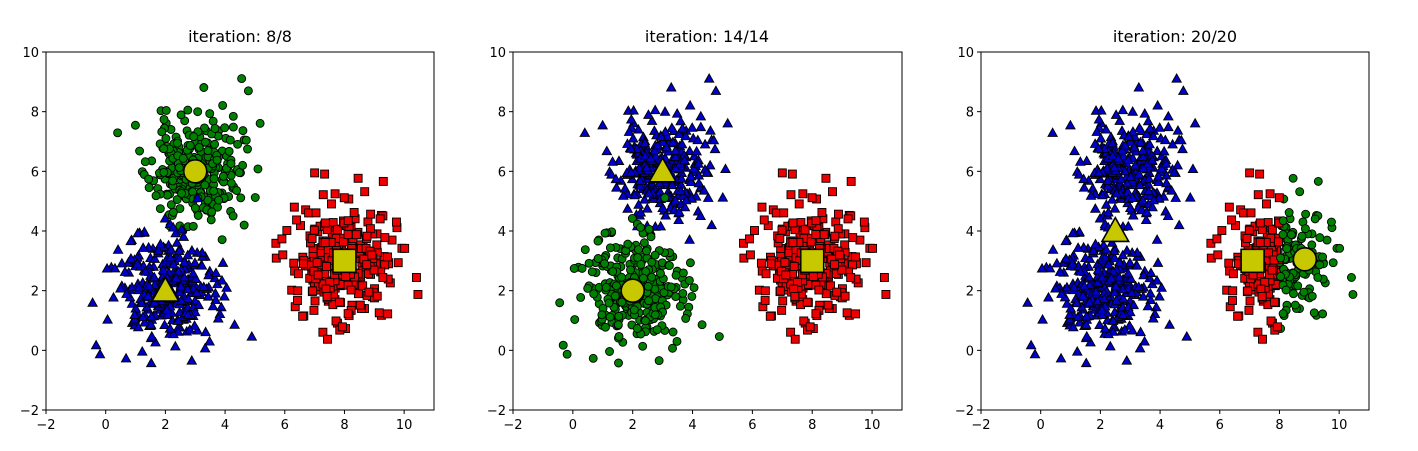 This screenshot has width=1418, height=451. Describe the element at coordinates (225, 425) in the screenshot. I see `x-tick-label: 4` at that location.